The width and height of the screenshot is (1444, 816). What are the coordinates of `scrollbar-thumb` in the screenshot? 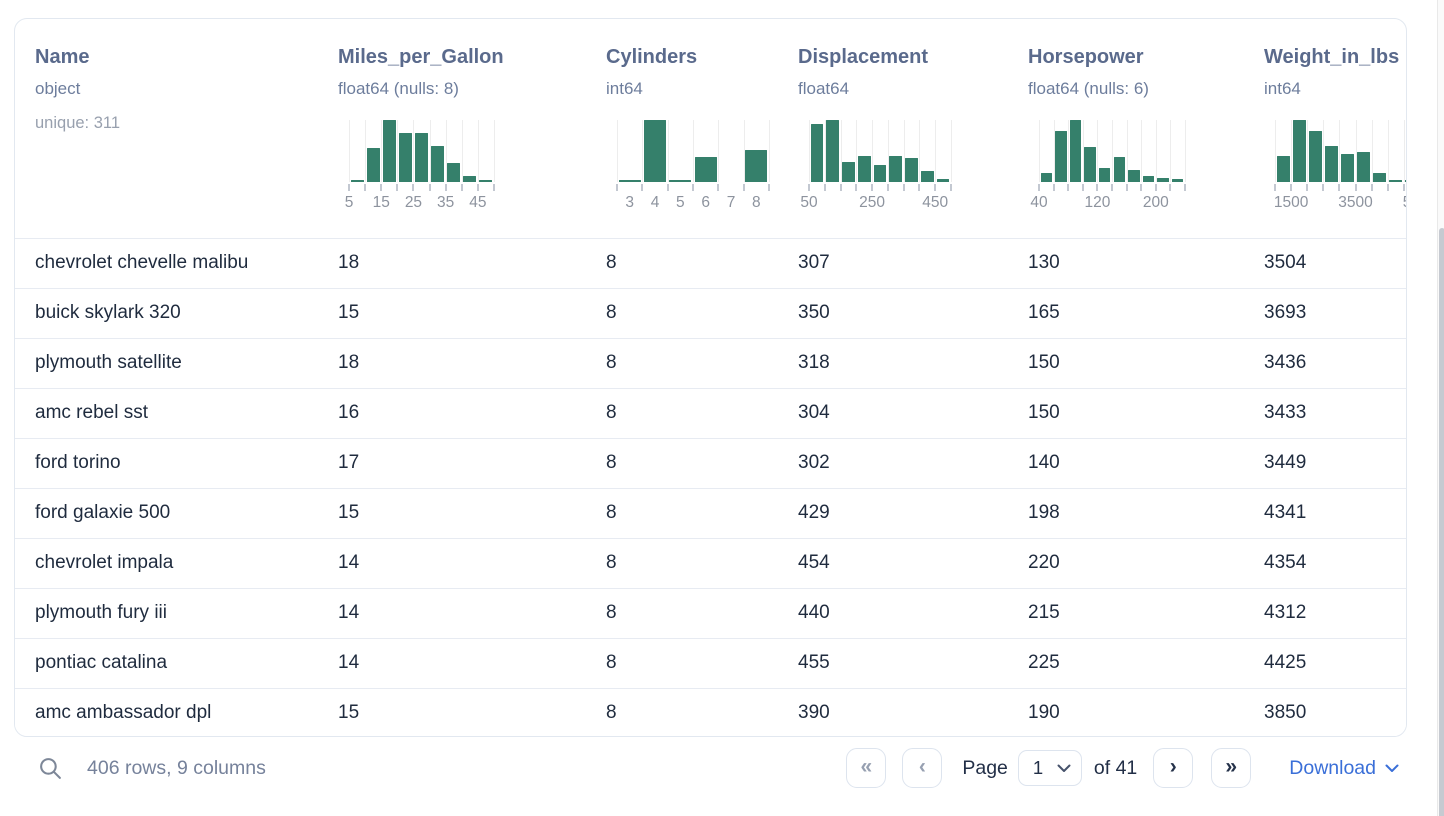 It's located at (1441, 522).